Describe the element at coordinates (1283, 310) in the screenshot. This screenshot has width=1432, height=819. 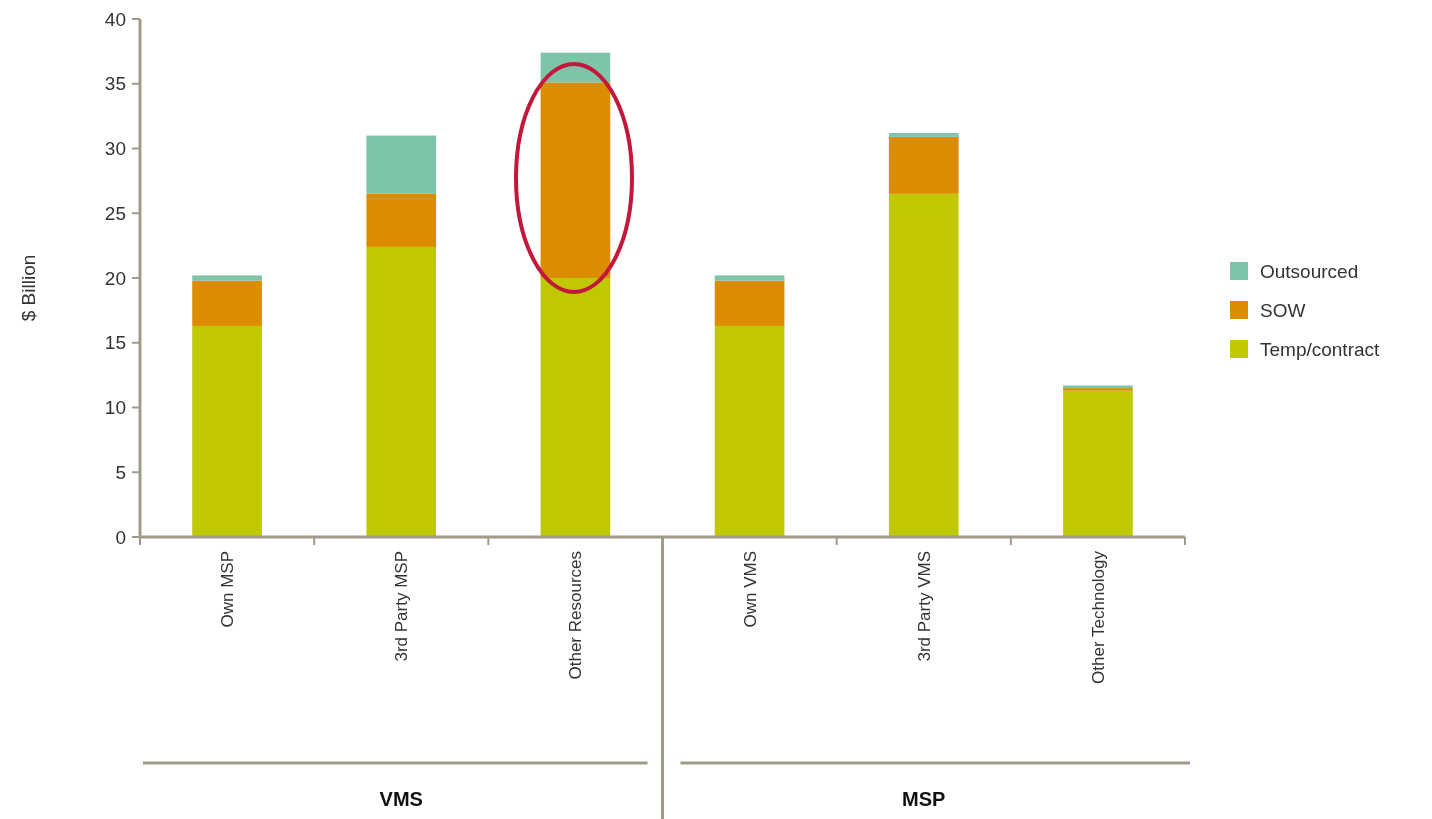
I see `legend-label: SOW` at that location.